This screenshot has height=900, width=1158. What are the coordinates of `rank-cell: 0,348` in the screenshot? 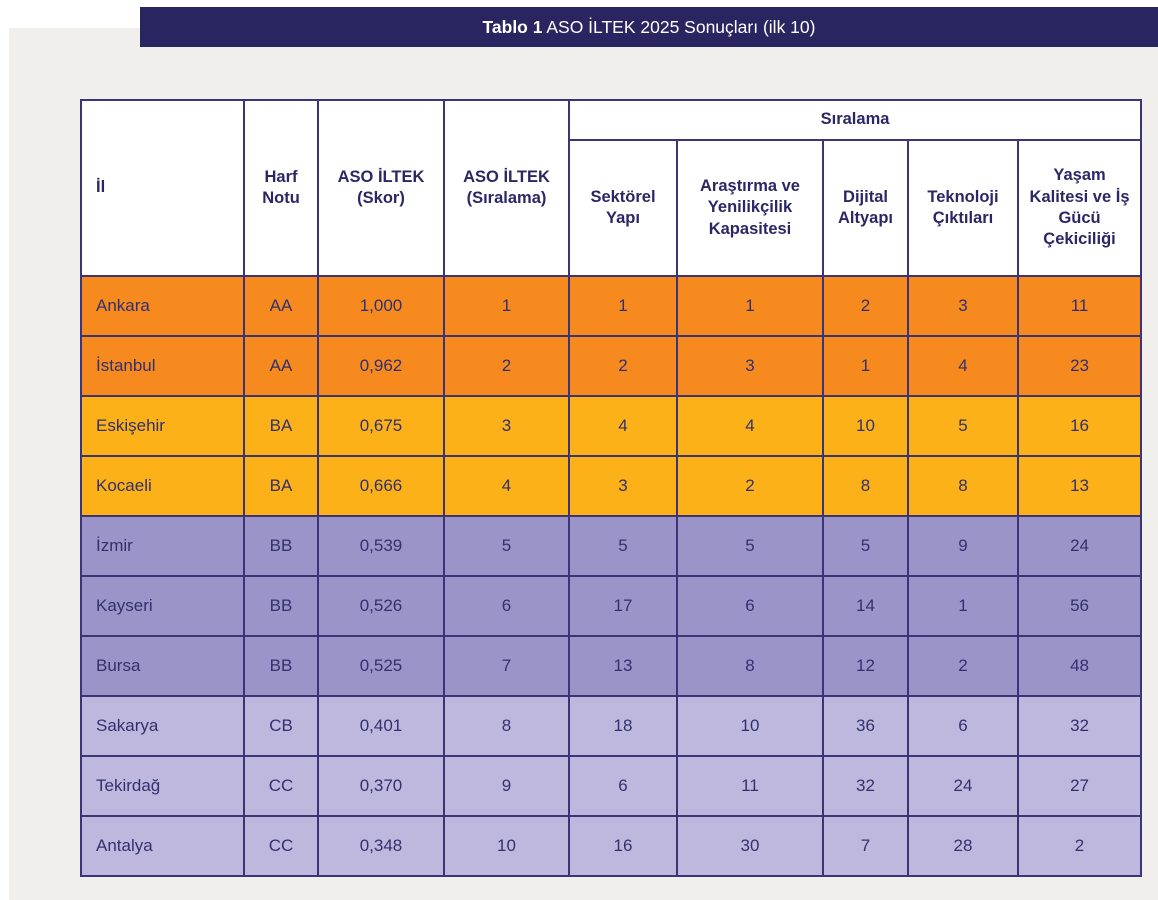 It's located at (381, 846).